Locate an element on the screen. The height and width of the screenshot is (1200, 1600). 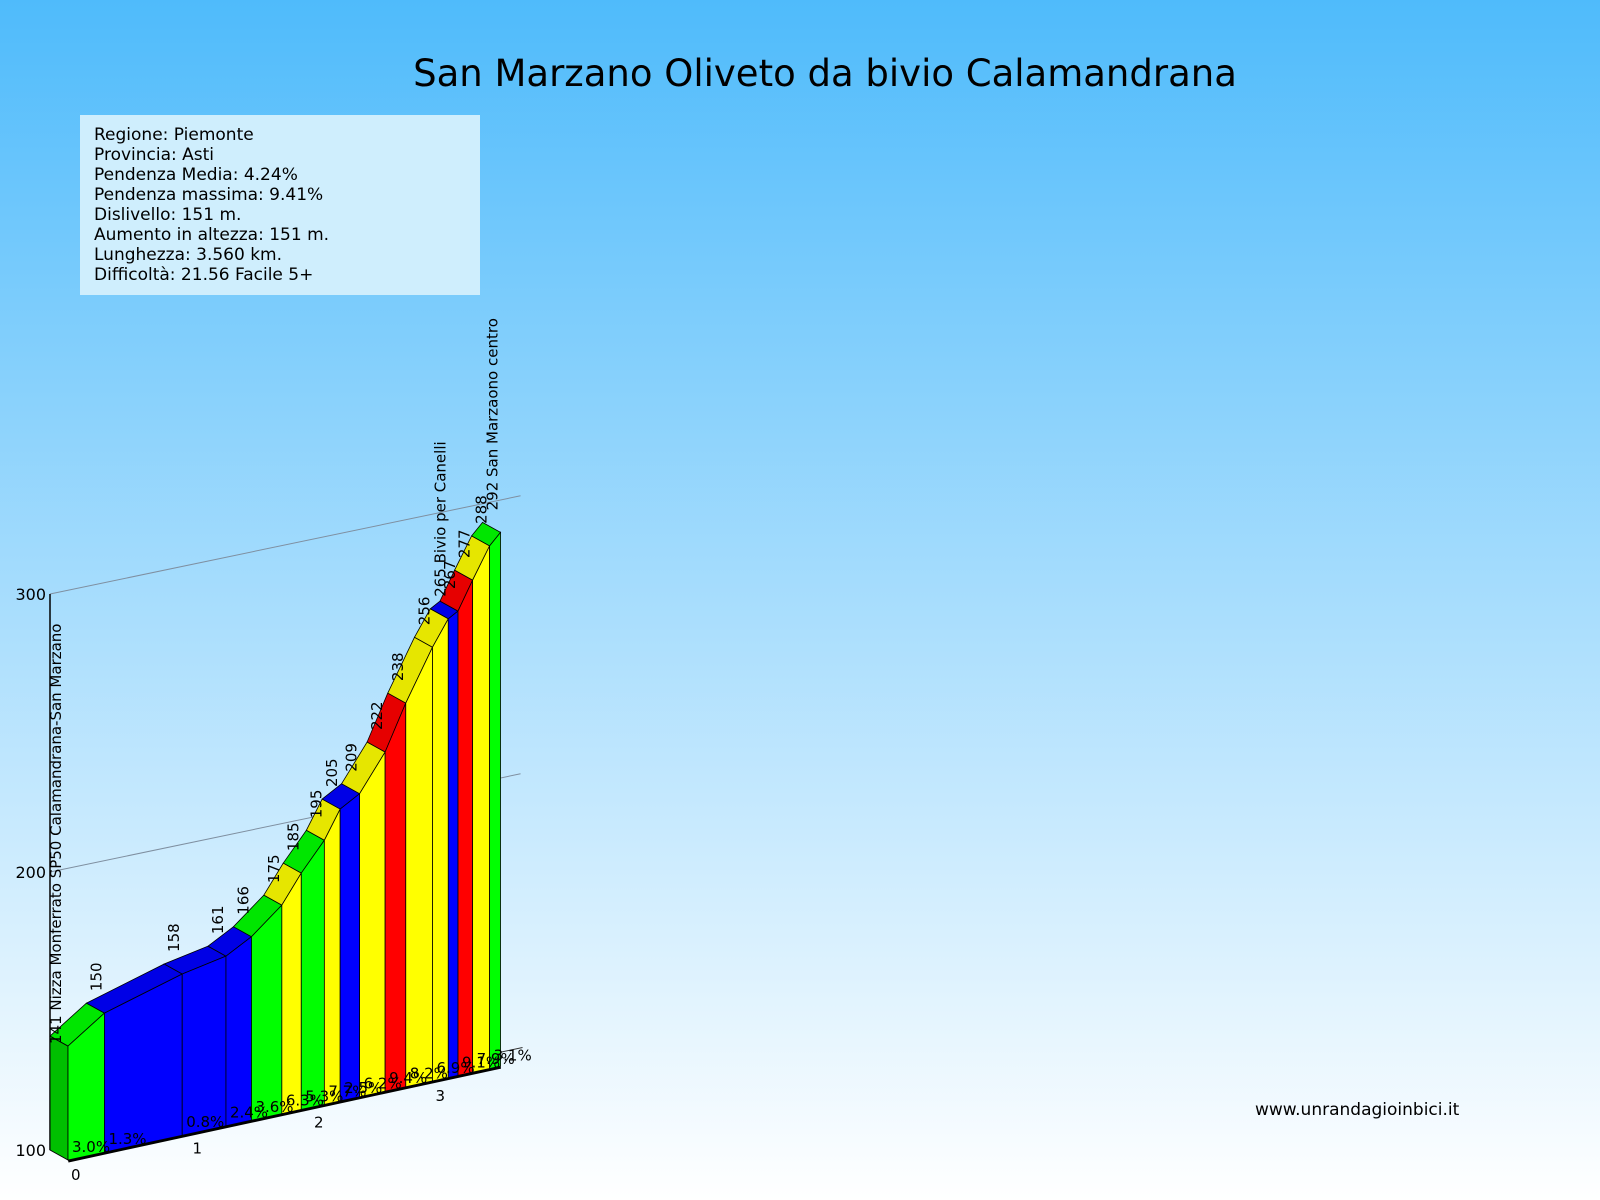
x-tick-label: 3 is located at coordinates (441, 1096).